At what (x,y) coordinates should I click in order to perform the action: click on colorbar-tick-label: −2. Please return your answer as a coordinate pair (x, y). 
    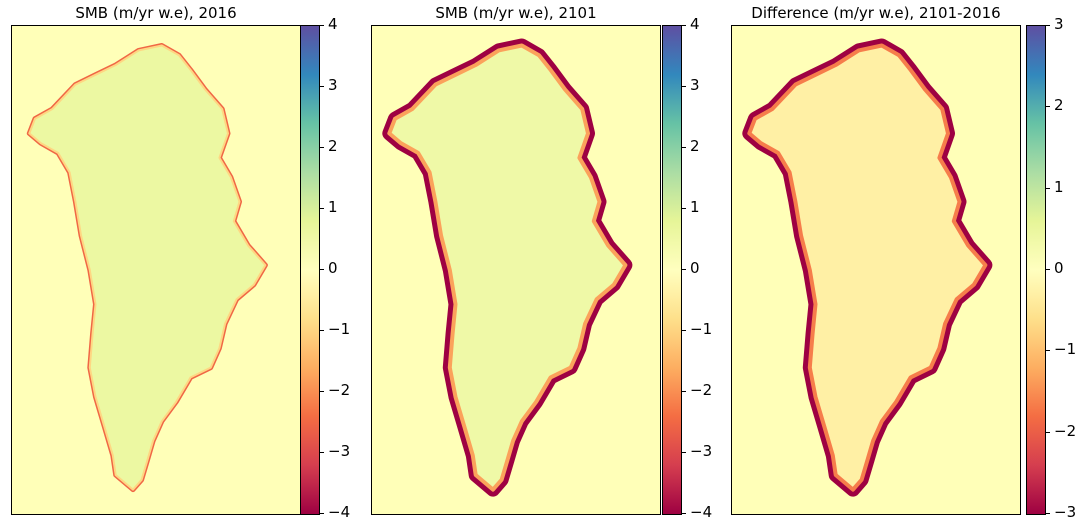
    Looking at the image, I should click on (1065, 431).